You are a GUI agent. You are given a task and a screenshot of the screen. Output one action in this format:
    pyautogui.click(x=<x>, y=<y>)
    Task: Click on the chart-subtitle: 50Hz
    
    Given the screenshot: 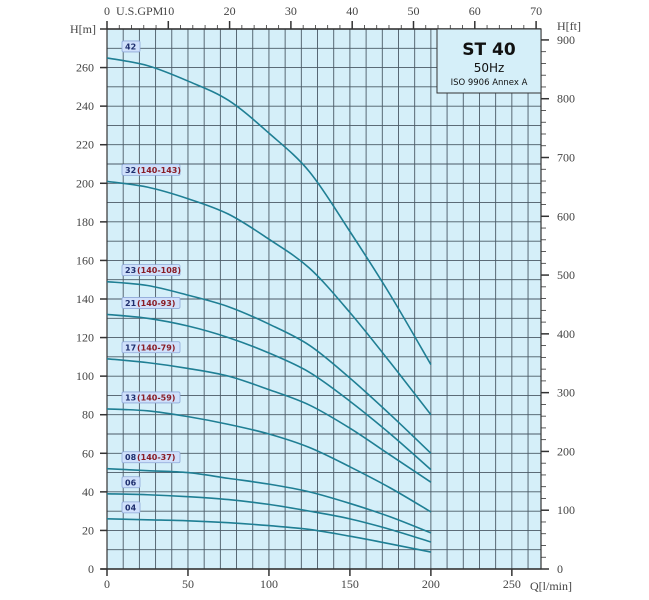 What is the action you would take?
    pyautogui.click(x=489, y=68)
    